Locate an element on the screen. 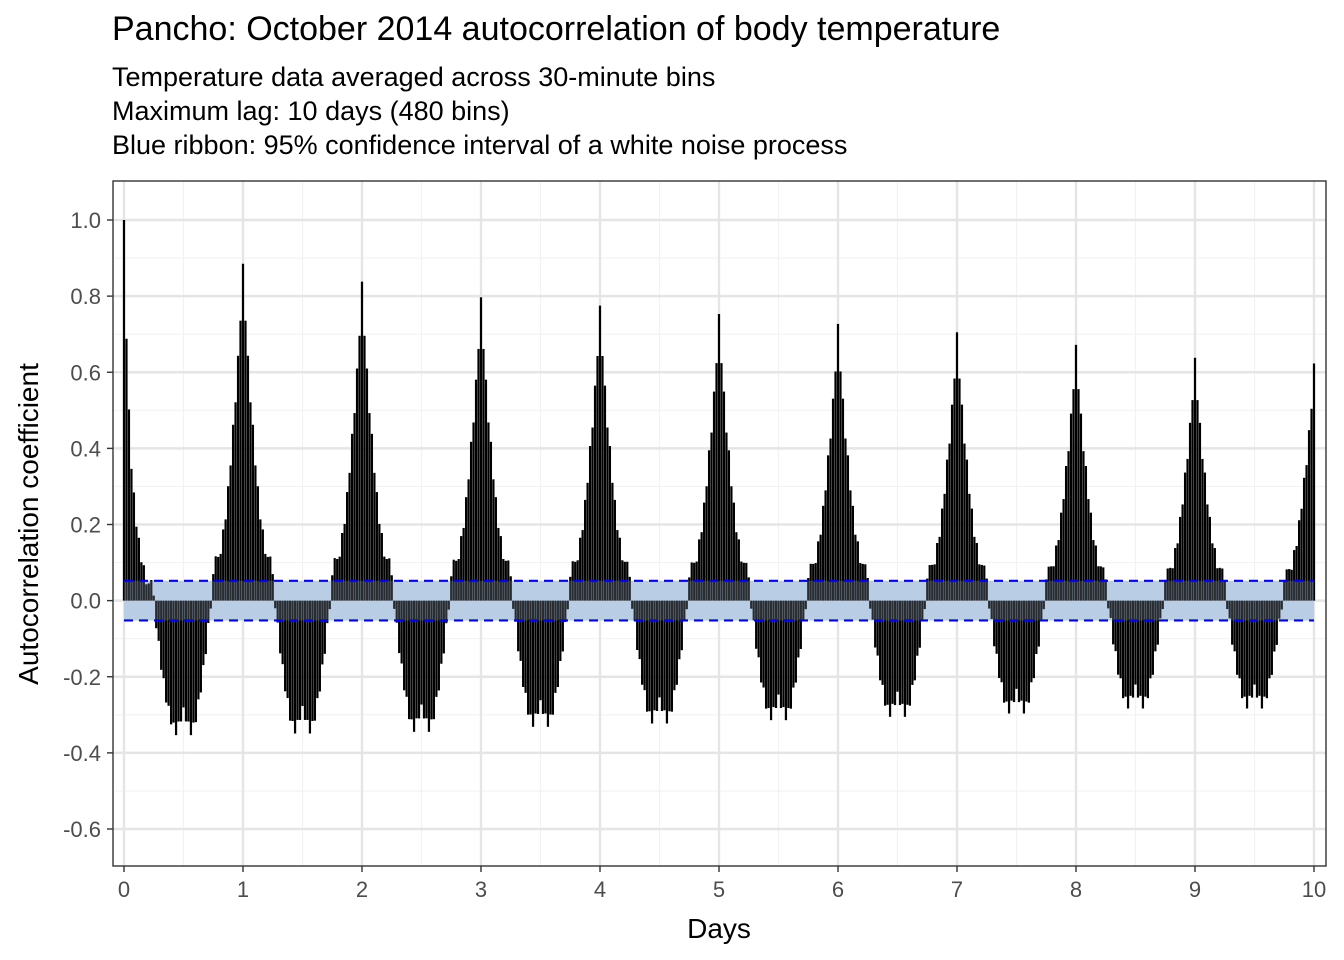  x-tick-label: 8 is located at coordinates (1076, 889).